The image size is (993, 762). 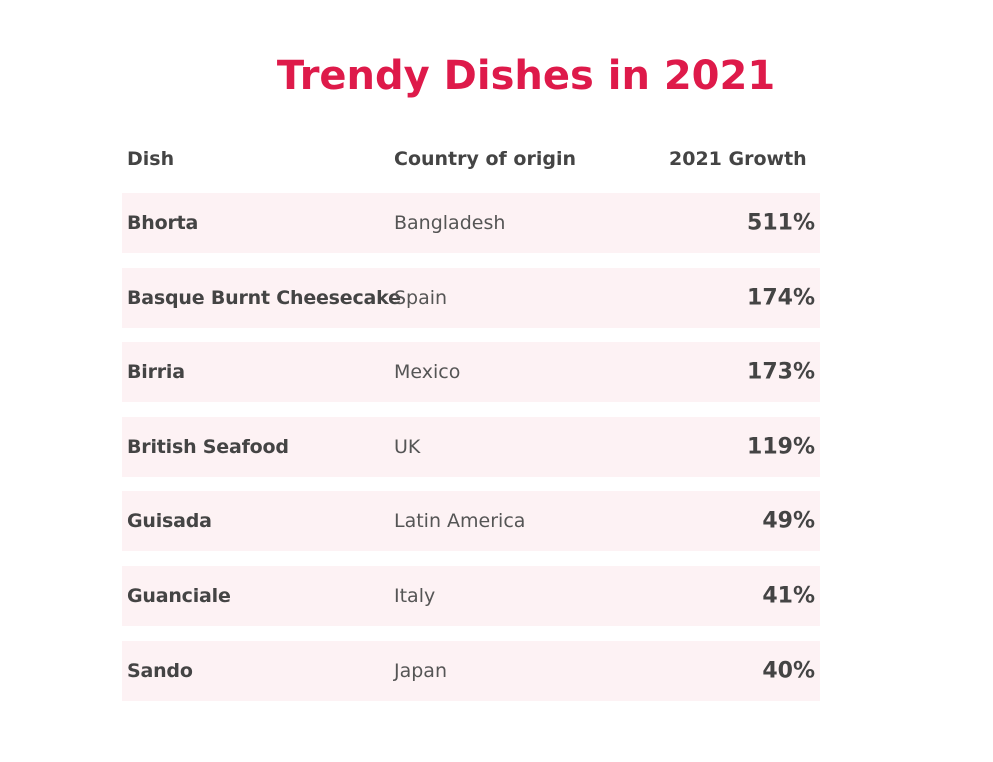 I want to click on growth-cell: 49%, so click(x=788, y=521).